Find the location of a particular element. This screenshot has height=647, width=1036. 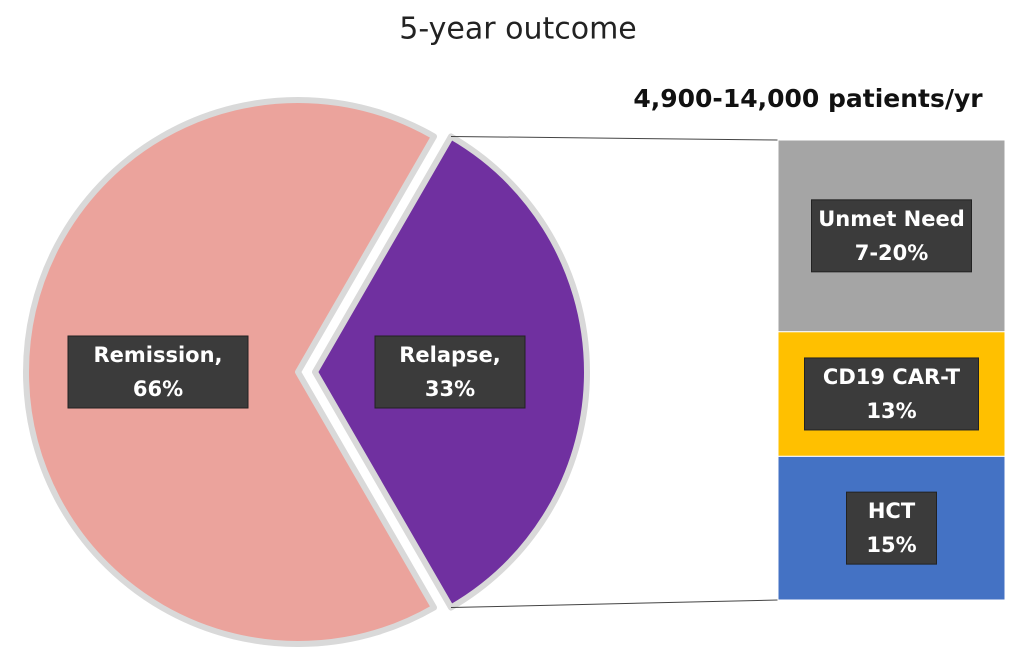

data-label-name: CD19 CAR-T is located at coordinates (892, 377).